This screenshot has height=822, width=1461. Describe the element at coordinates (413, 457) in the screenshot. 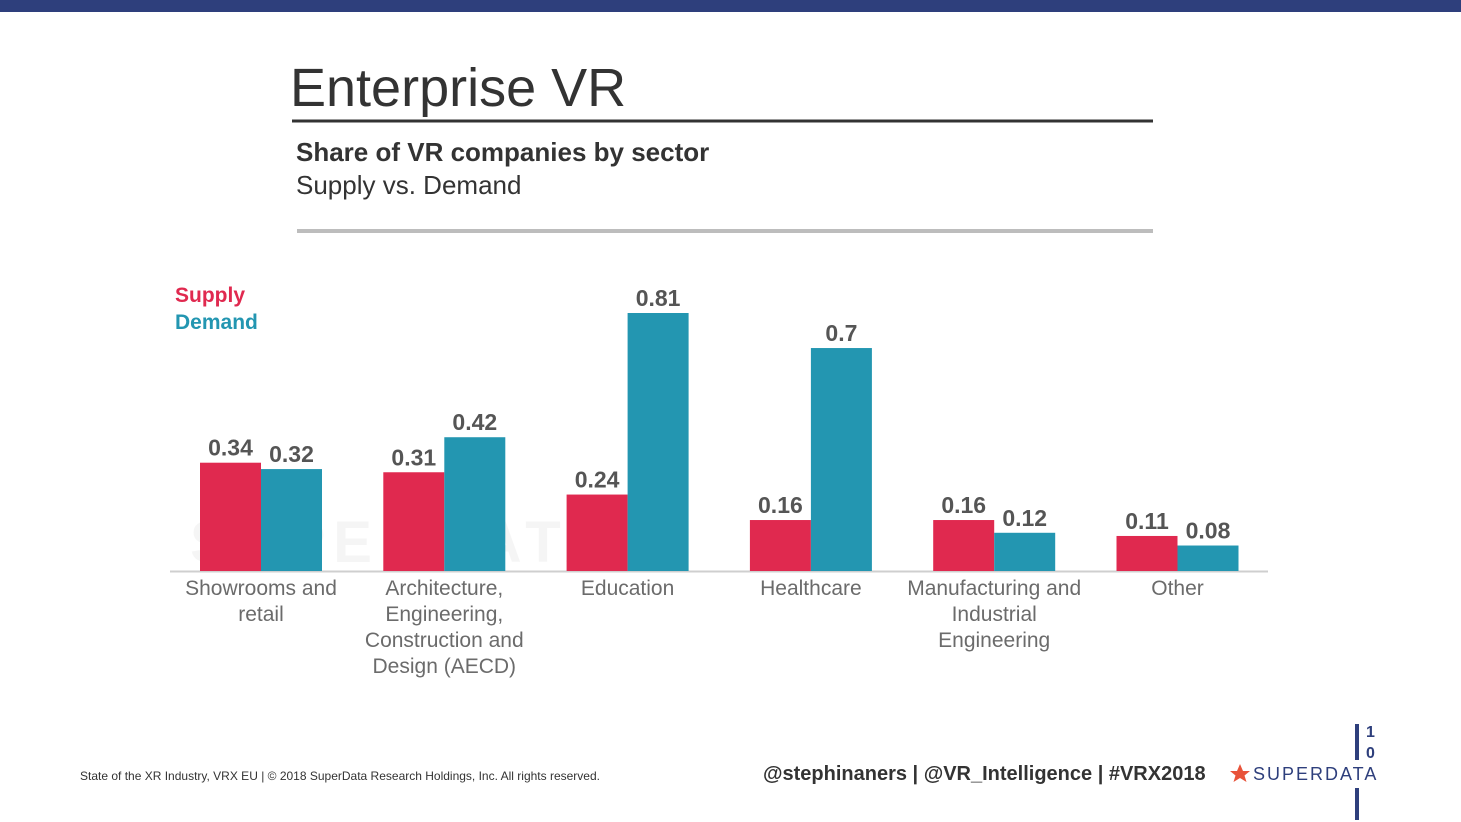

I see `value-label: 0.31` at that location.